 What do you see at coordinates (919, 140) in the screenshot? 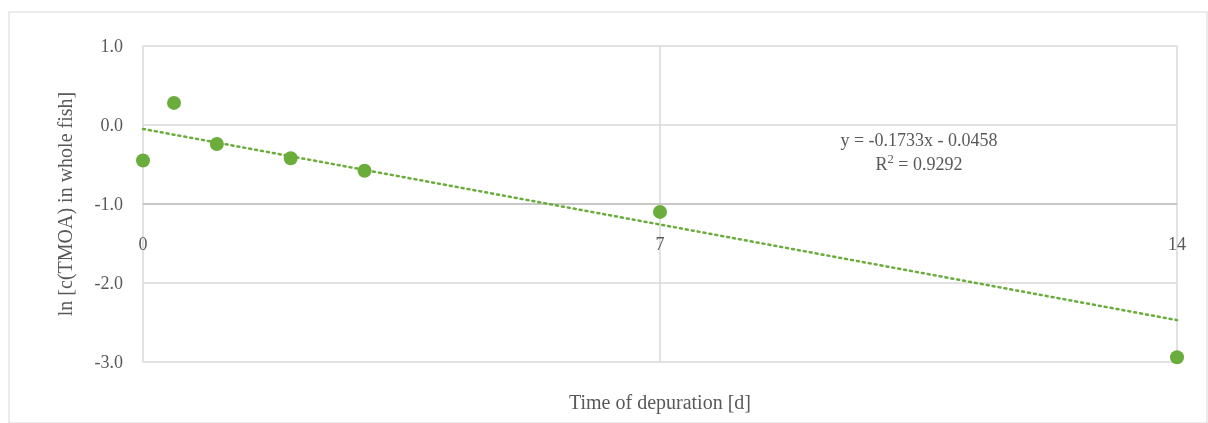
I see `annotation: y = -0.1733x - 0.0458` at bounding box center [919, 140].